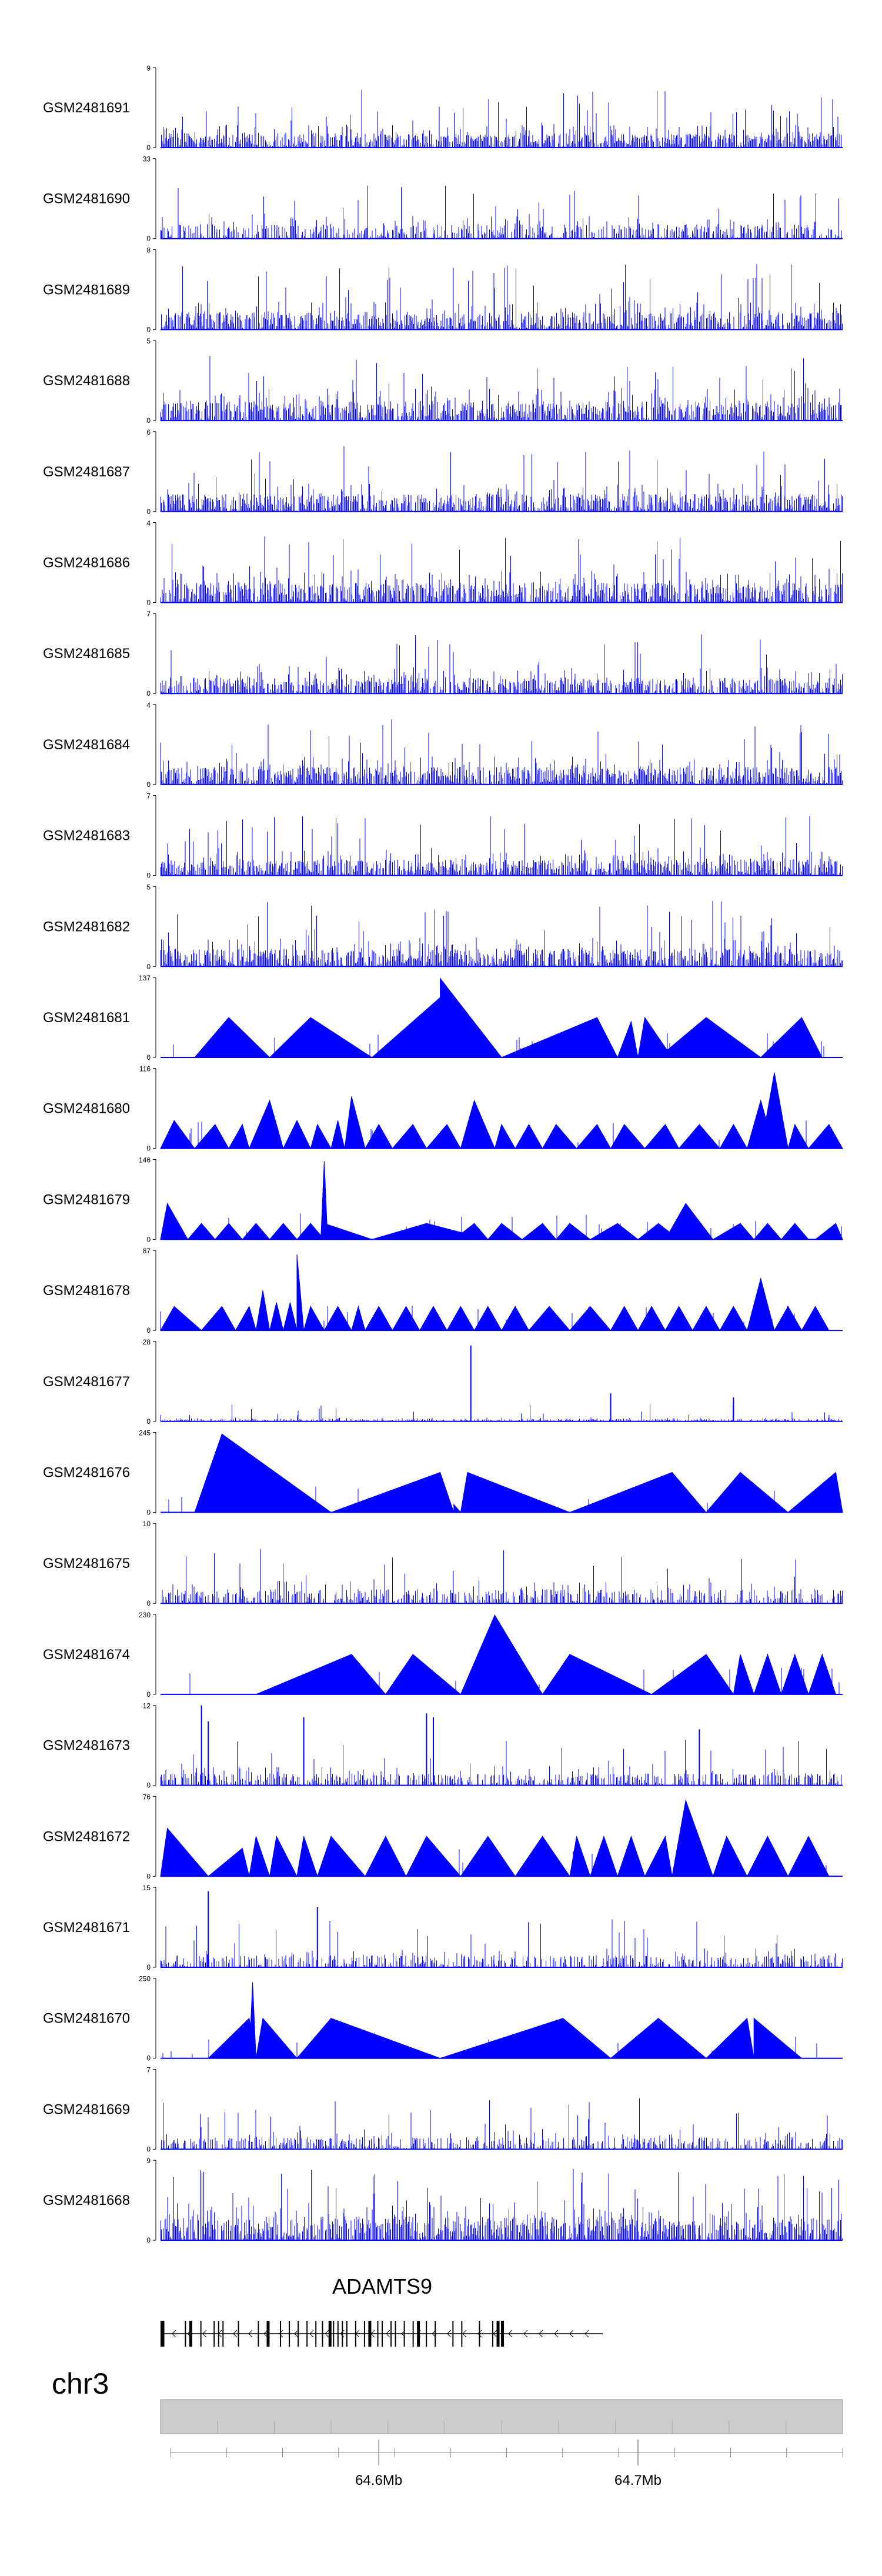 The height and width of the screenshot is (2576, 882). What do you see at coordinates (148, 705) in the screenshot?
I see `y-max-tick-label: 4` at bounding box center [148, 705].